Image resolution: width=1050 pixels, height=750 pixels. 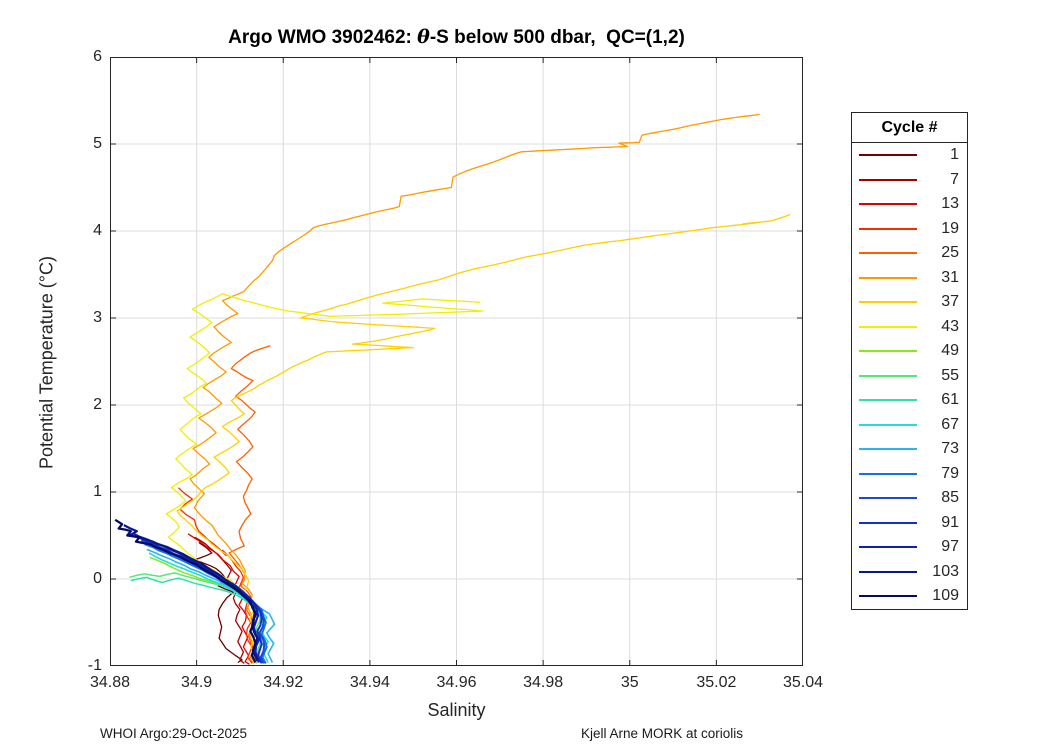 I want to click on legend-entry-cycle-25: 25, so click(x=909, y=253).